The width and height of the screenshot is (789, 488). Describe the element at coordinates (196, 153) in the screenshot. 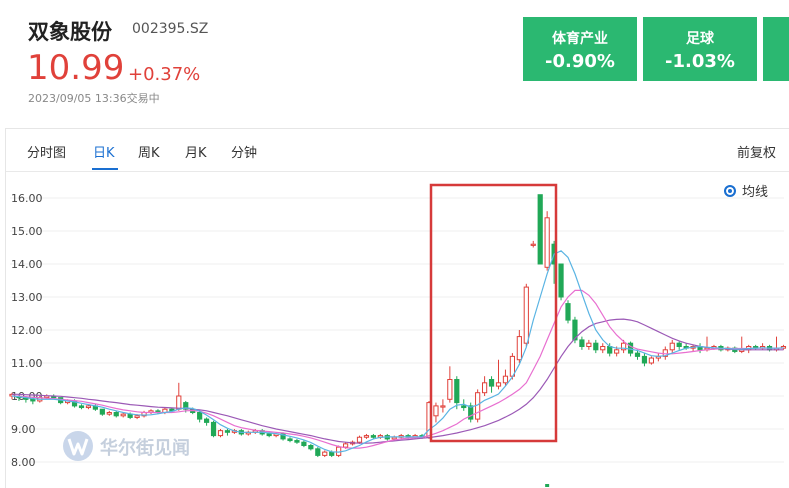

I see `tab-monthly-k: 月K` at that location.